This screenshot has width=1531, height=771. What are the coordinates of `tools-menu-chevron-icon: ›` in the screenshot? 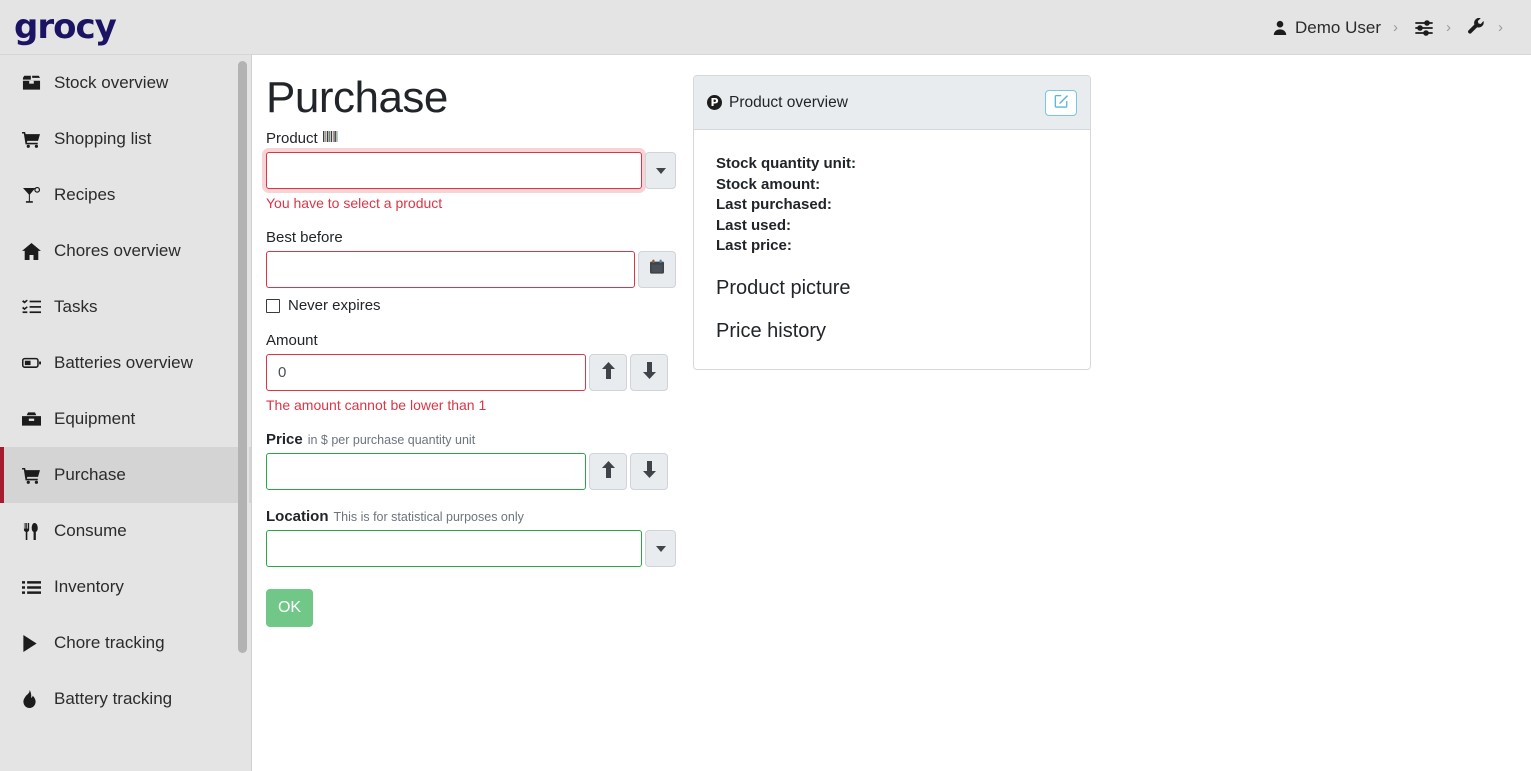 It's located at (1500, 27).